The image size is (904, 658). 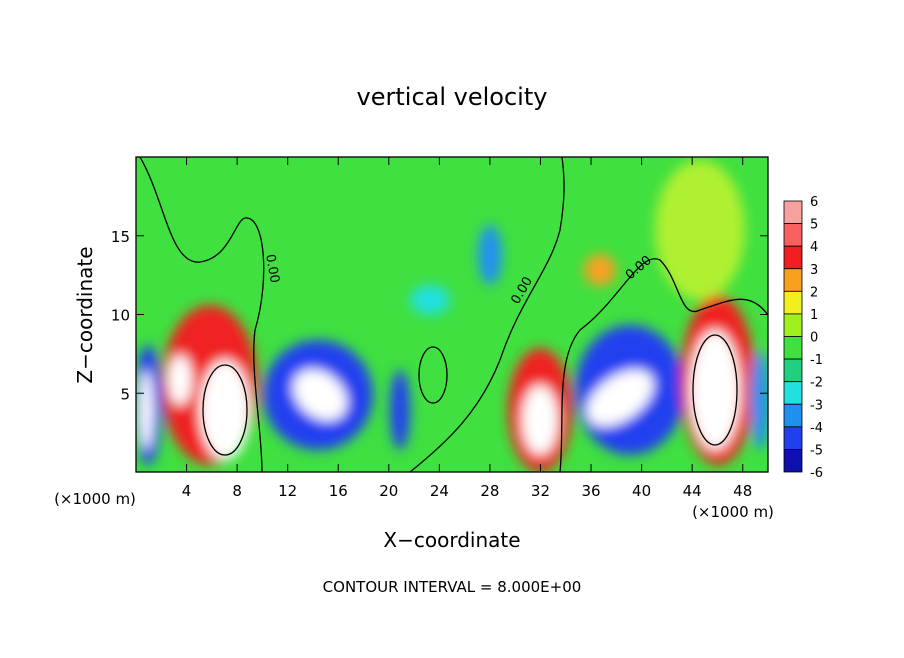 What do you see at coordinates (590, 491) in the screenshot?
I see `x-tick-label: 36` at bounding box center [590, 491].